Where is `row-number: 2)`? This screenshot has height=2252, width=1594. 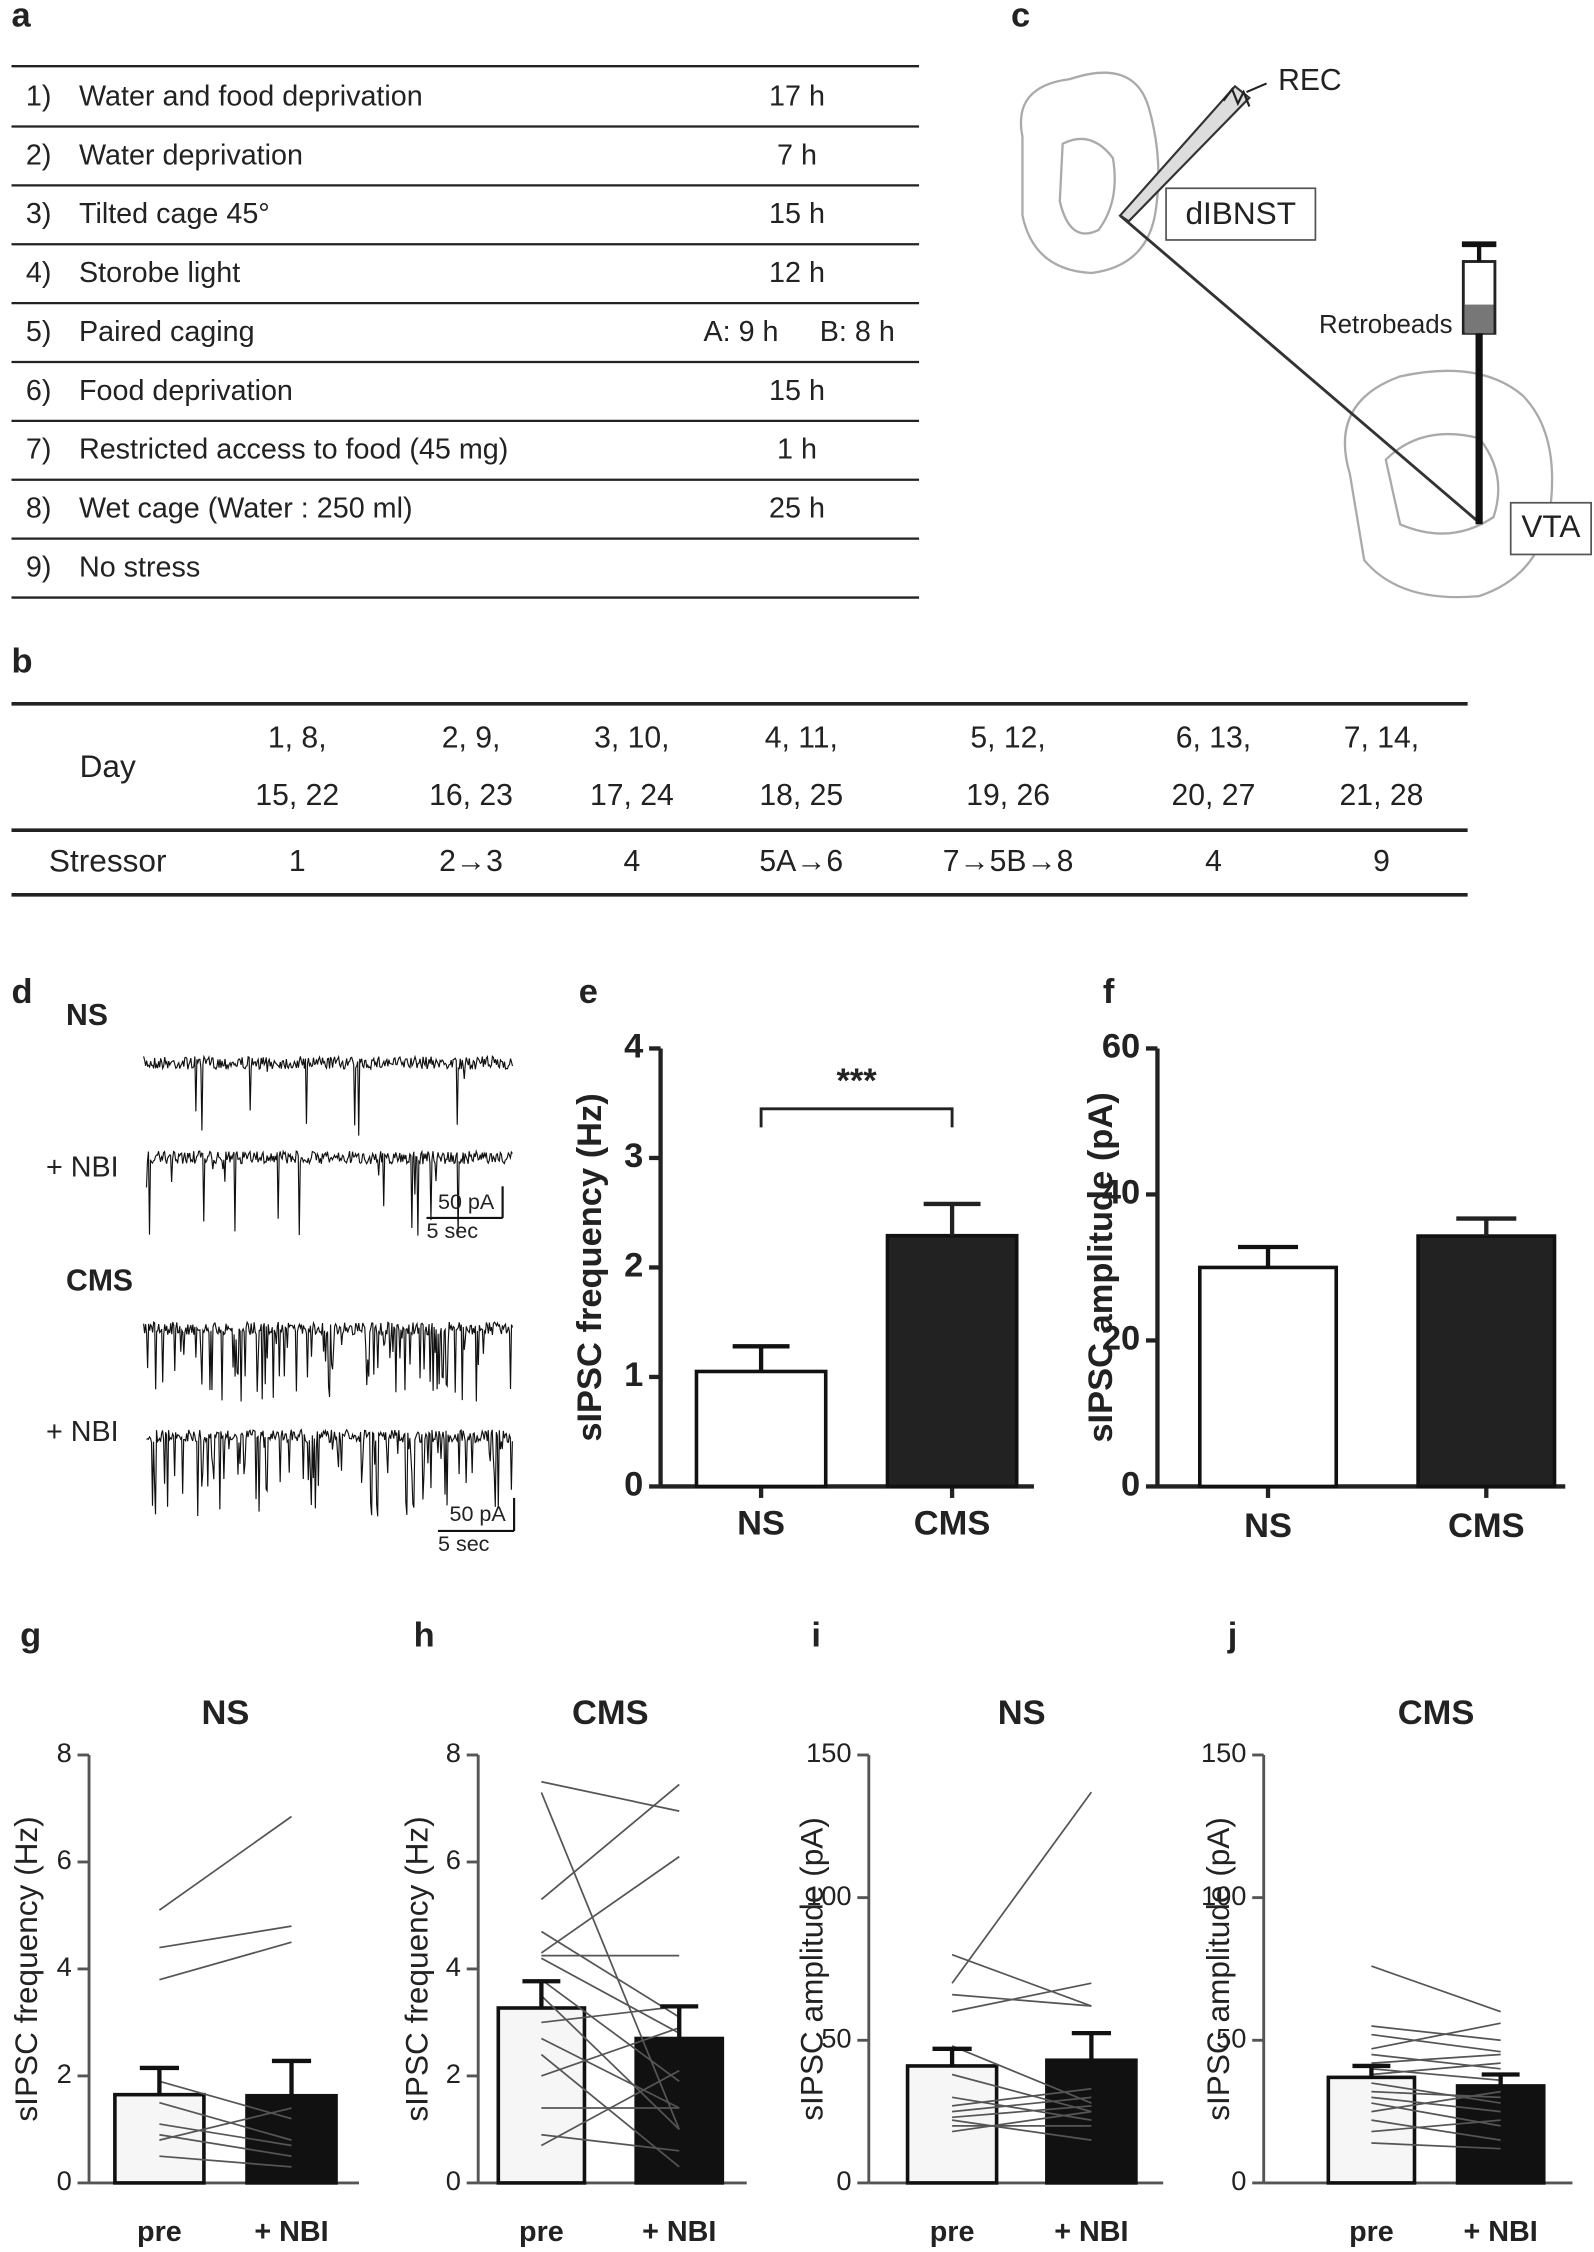 row-number: 2) is located at coordinates (39, 155).